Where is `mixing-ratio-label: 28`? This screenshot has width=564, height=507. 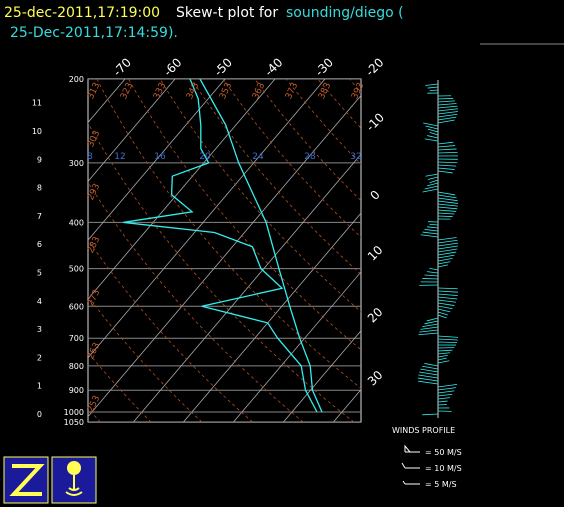 mixing-ratio-label: 28 is located at coordinates (310, 157).